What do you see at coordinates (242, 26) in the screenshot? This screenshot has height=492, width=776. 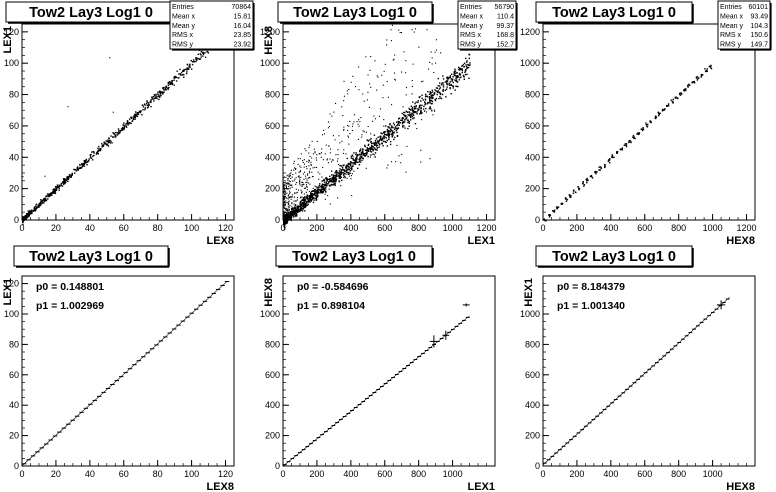 I see `stats-value: 16.04` at bounding box center [242, 26].